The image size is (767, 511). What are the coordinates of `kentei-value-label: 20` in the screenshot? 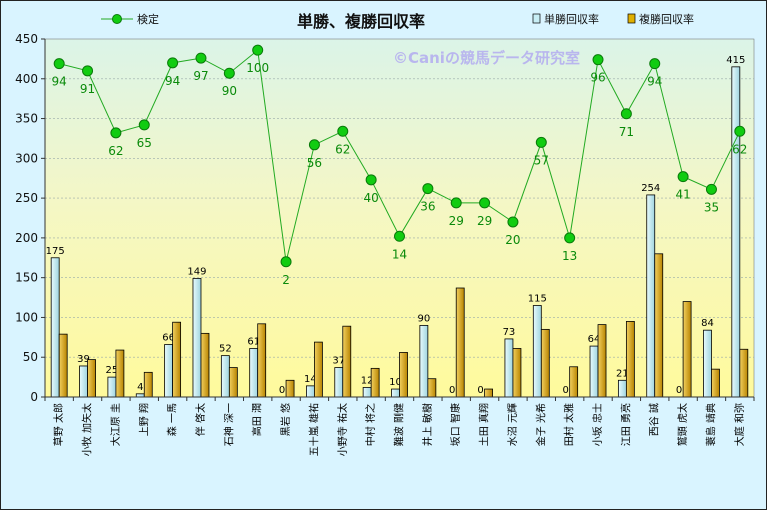 It's located at (512, 240).